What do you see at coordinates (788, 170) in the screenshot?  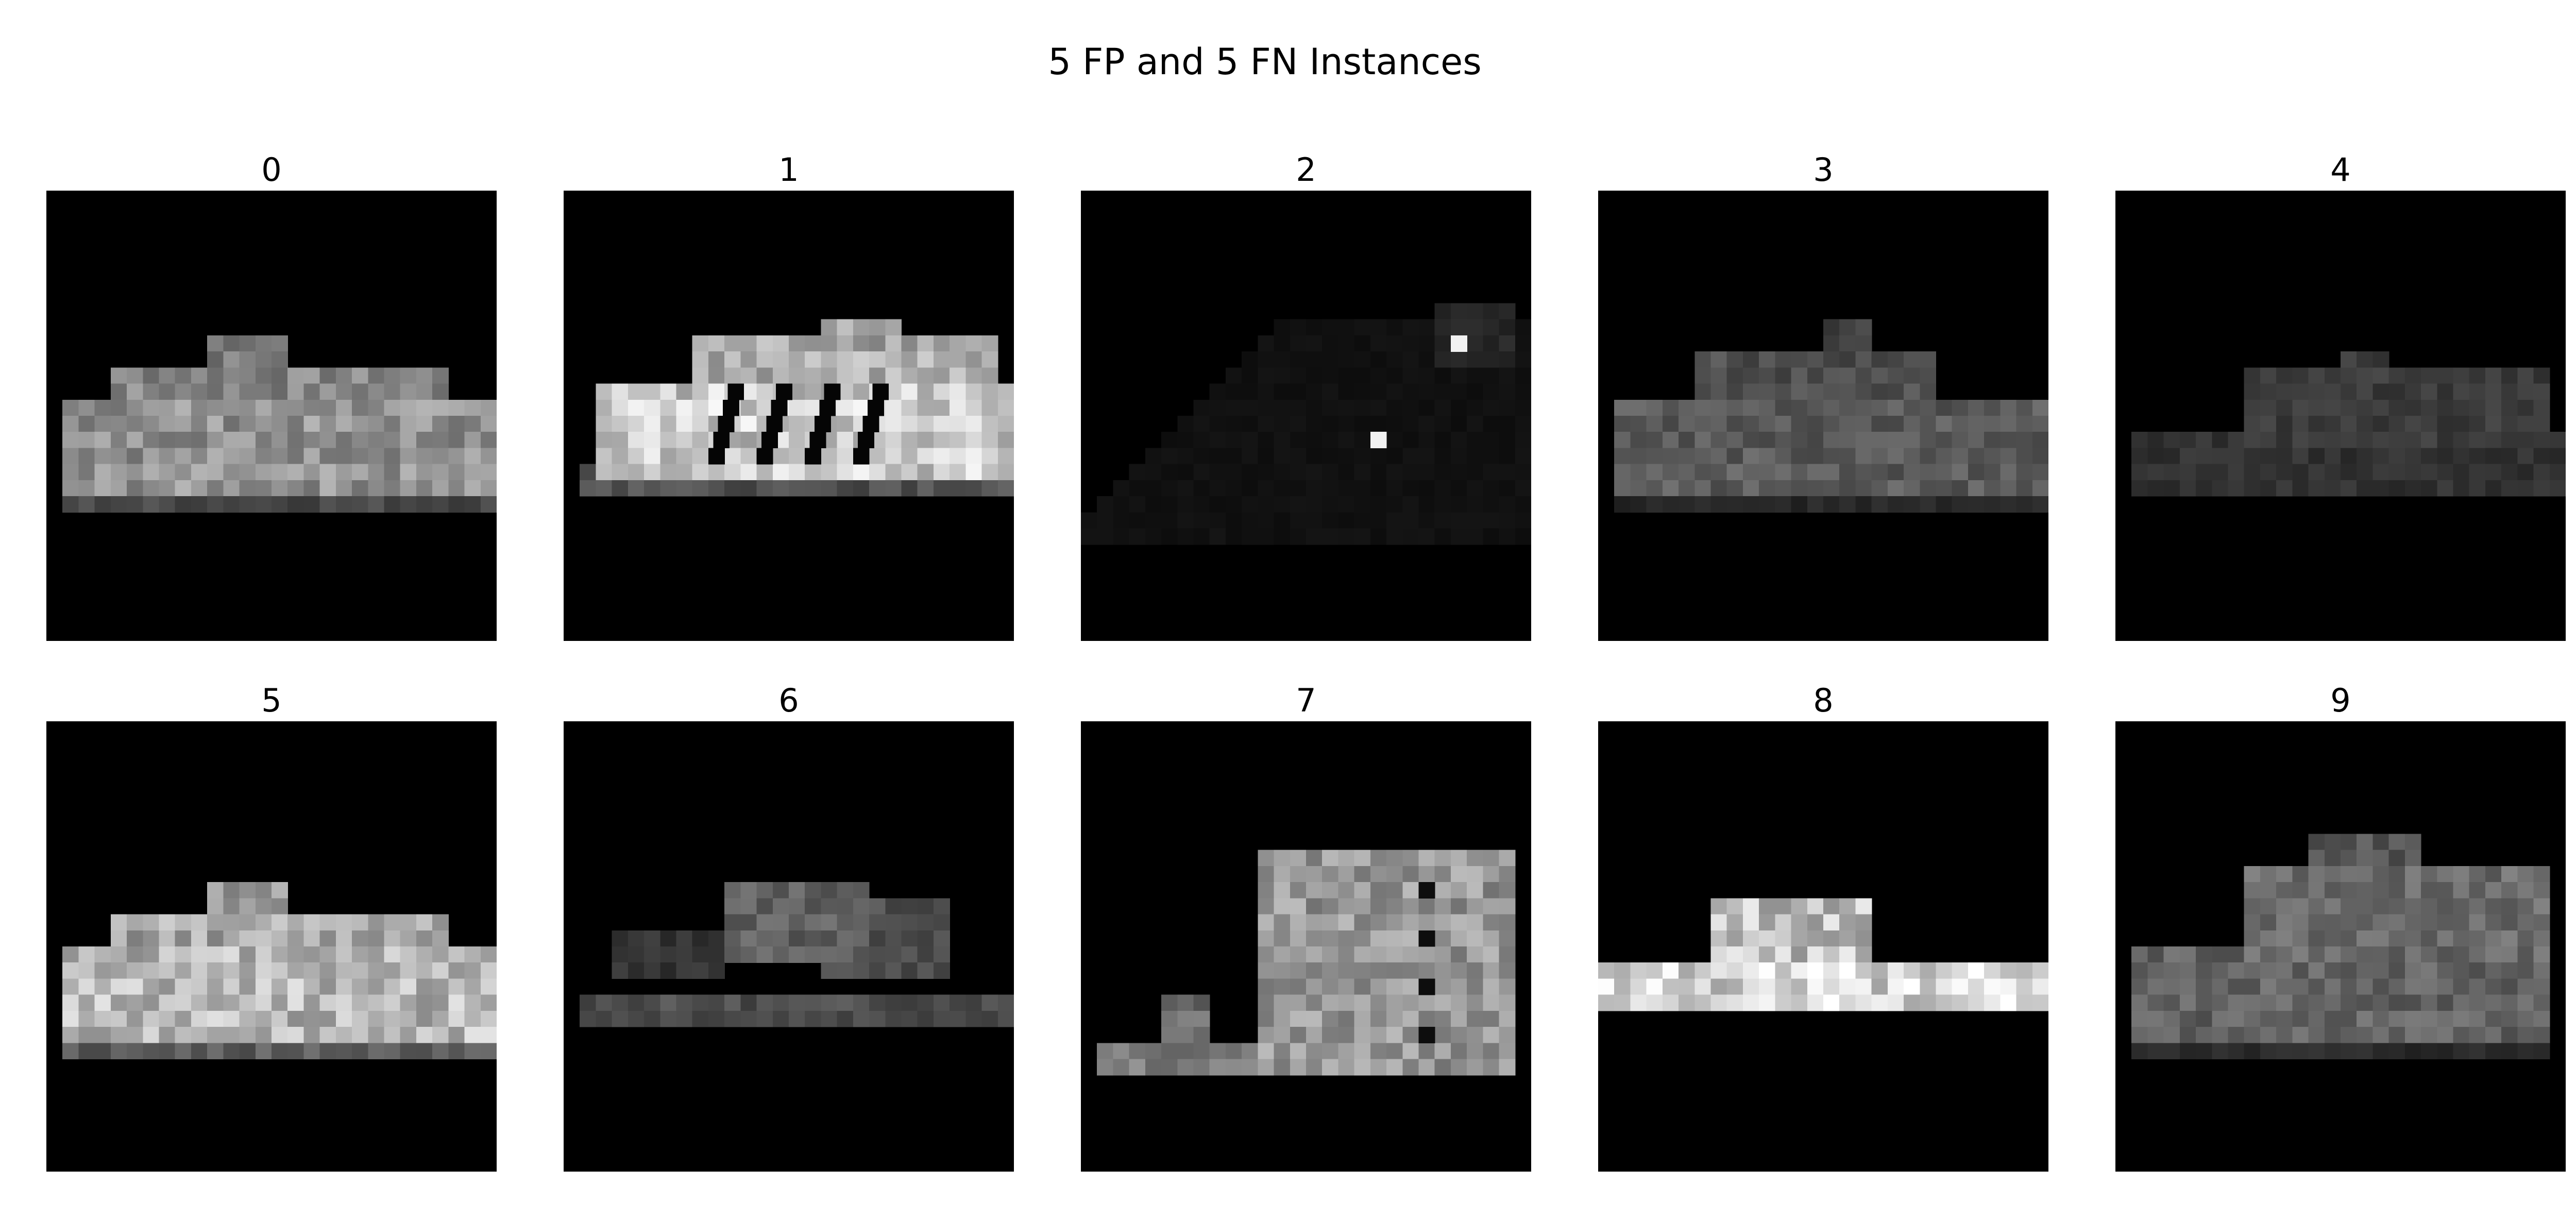 I see `panel-title: 1` at bounding box center [788, 170].